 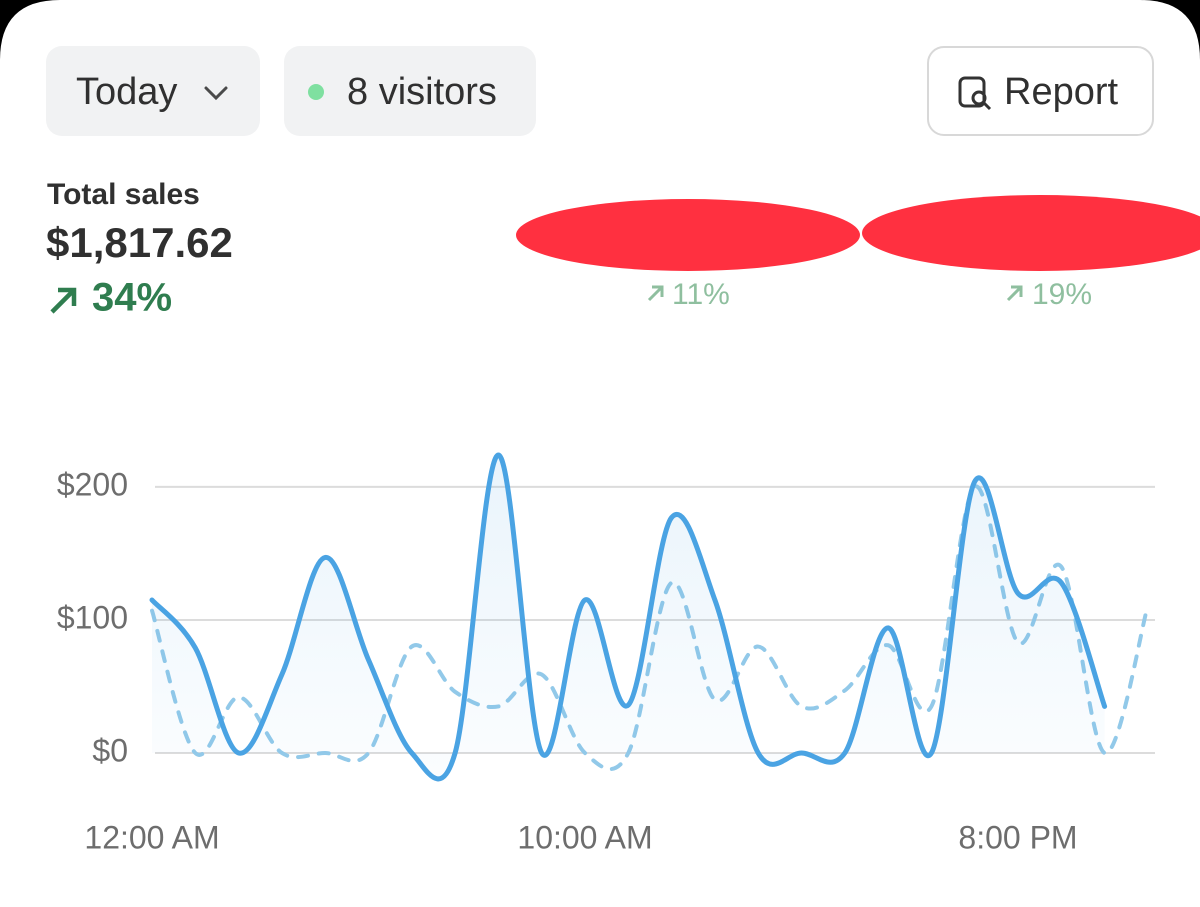 What do you see at coordinates (92, 617) in the screenshot?
I see `y-tick-label: $100` at bounding box center [92, 617].